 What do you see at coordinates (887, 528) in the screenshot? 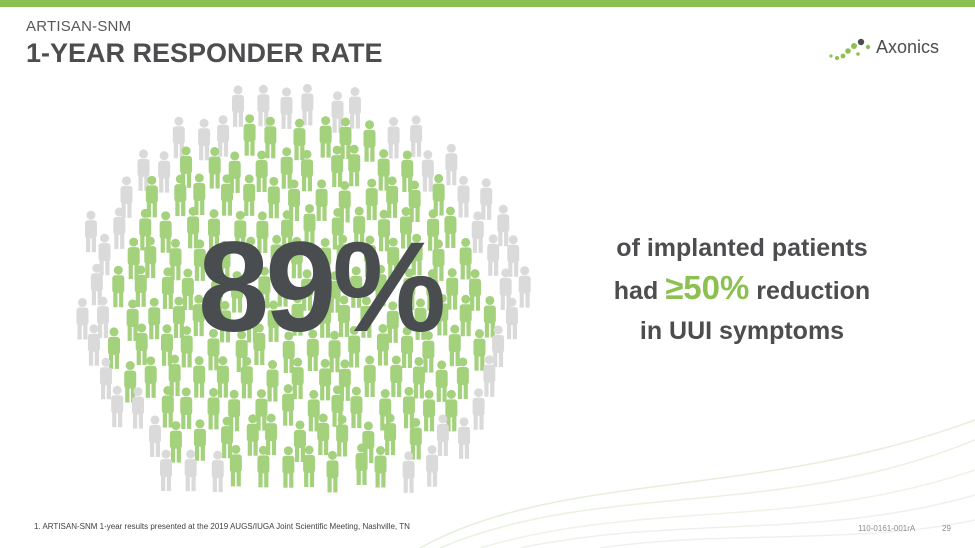
I see `document-code: 110-0161-001rA` at bounding box center [887, 528].